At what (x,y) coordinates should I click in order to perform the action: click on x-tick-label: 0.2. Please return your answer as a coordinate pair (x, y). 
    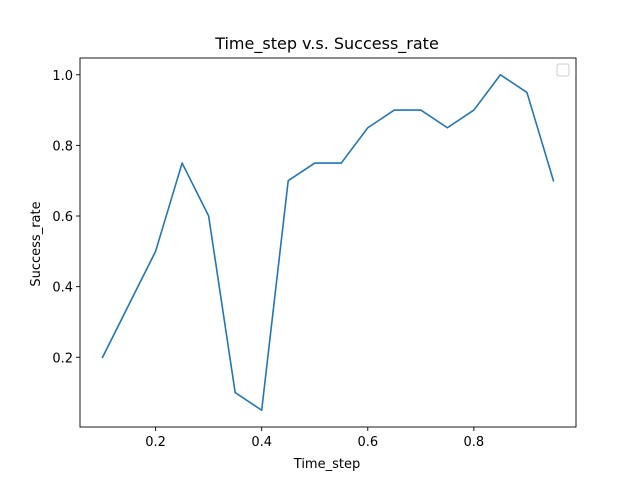
    Looking at the image, I should click on (155, 442).